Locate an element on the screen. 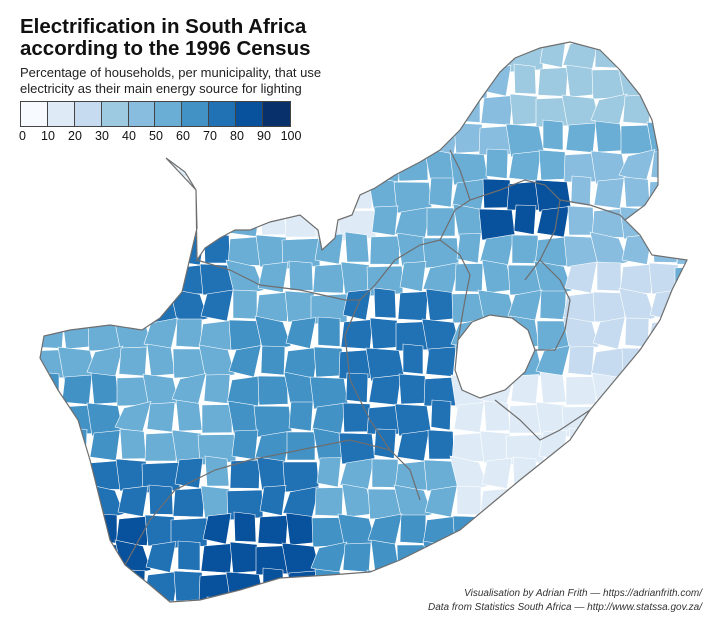  legend-tick-10: 10 is located at coordinates (48, 136).